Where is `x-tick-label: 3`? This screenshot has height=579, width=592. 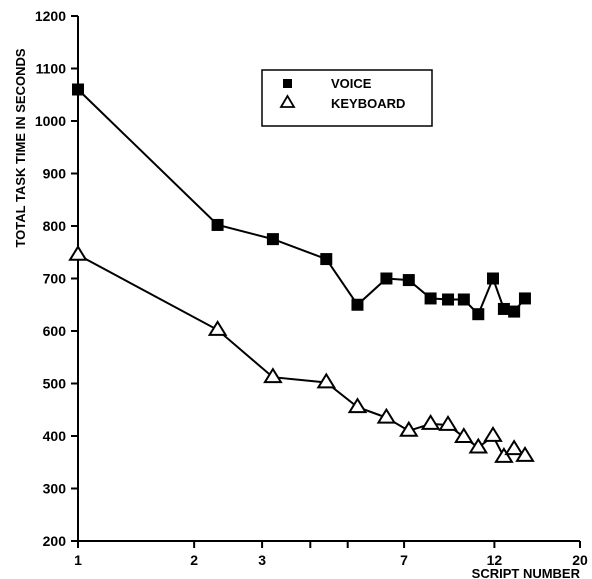 x-tick-label: 3 is located at coordinates (262, 560).